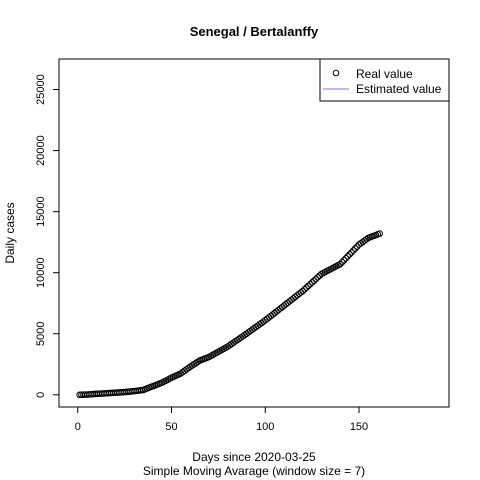 The width and height of the screenshot is (480, 480). Describe the element at coordinates (265, 427) in the screenshot. I see `x-tick-label: 100` at that location.